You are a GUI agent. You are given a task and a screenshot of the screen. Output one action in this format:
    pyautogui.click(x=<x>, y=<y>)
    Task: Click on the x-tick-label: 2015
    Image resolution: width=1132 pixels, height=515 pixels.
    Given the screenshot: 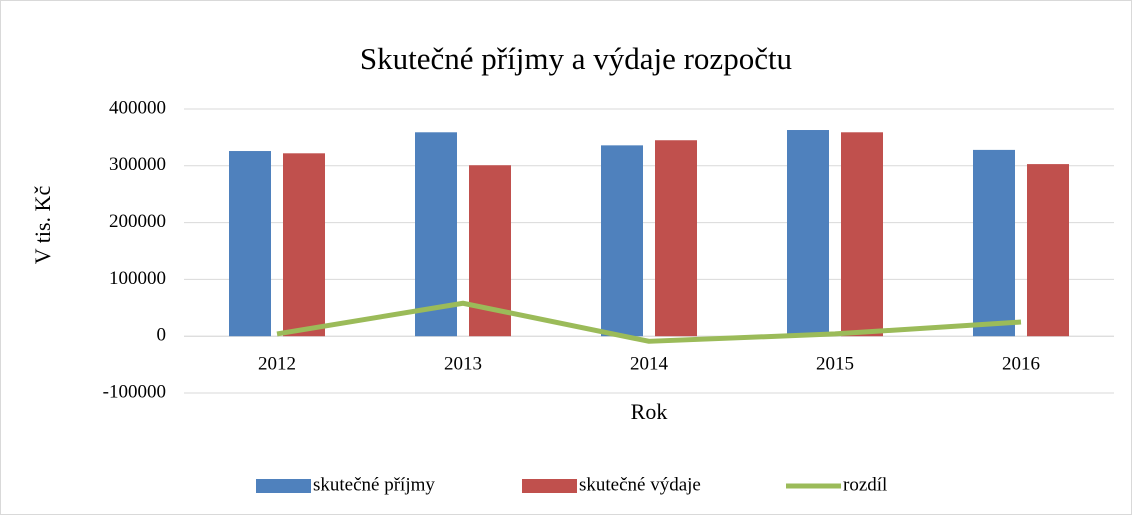 What is the action you would take?
    pyautogui.click(x=835, y=364)
    